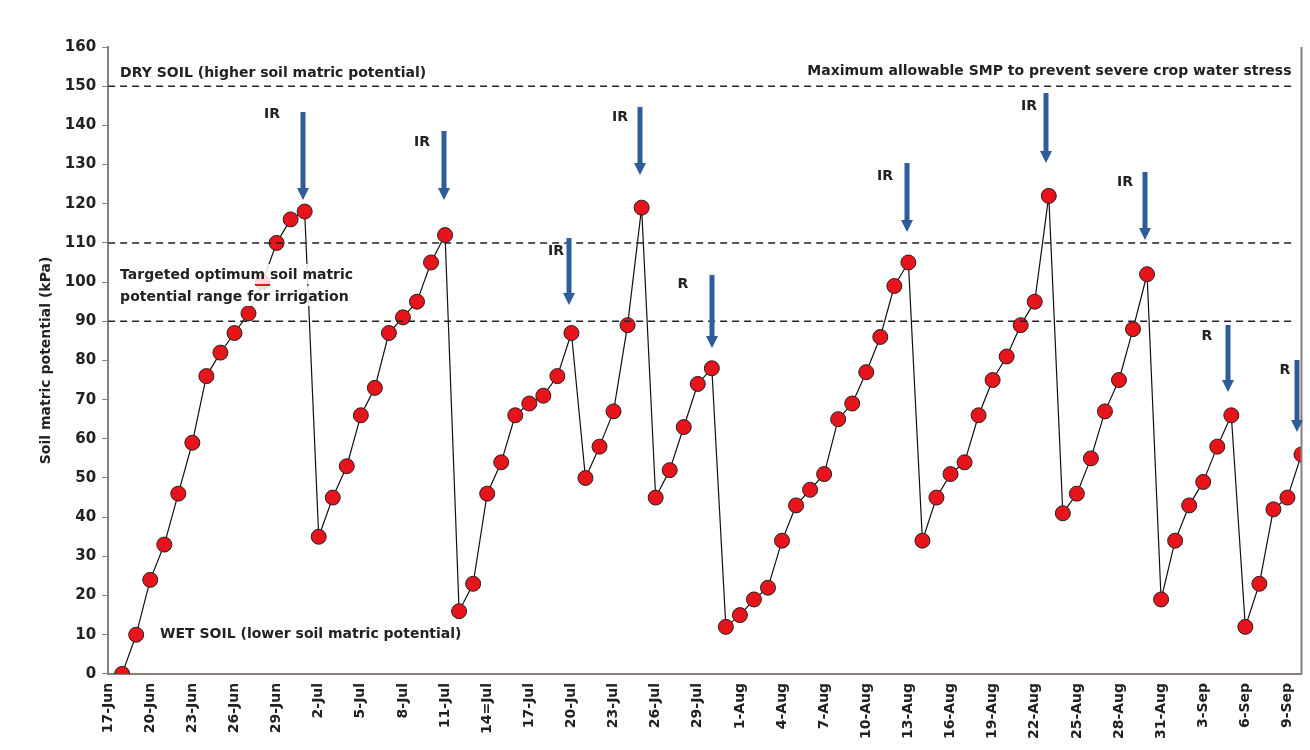 The width and height of the screenshot is (1310, 750). Describe the element at coordinates (696, 705) in the screenshot. I see `x-tick-label: 29-Jul` at that location.